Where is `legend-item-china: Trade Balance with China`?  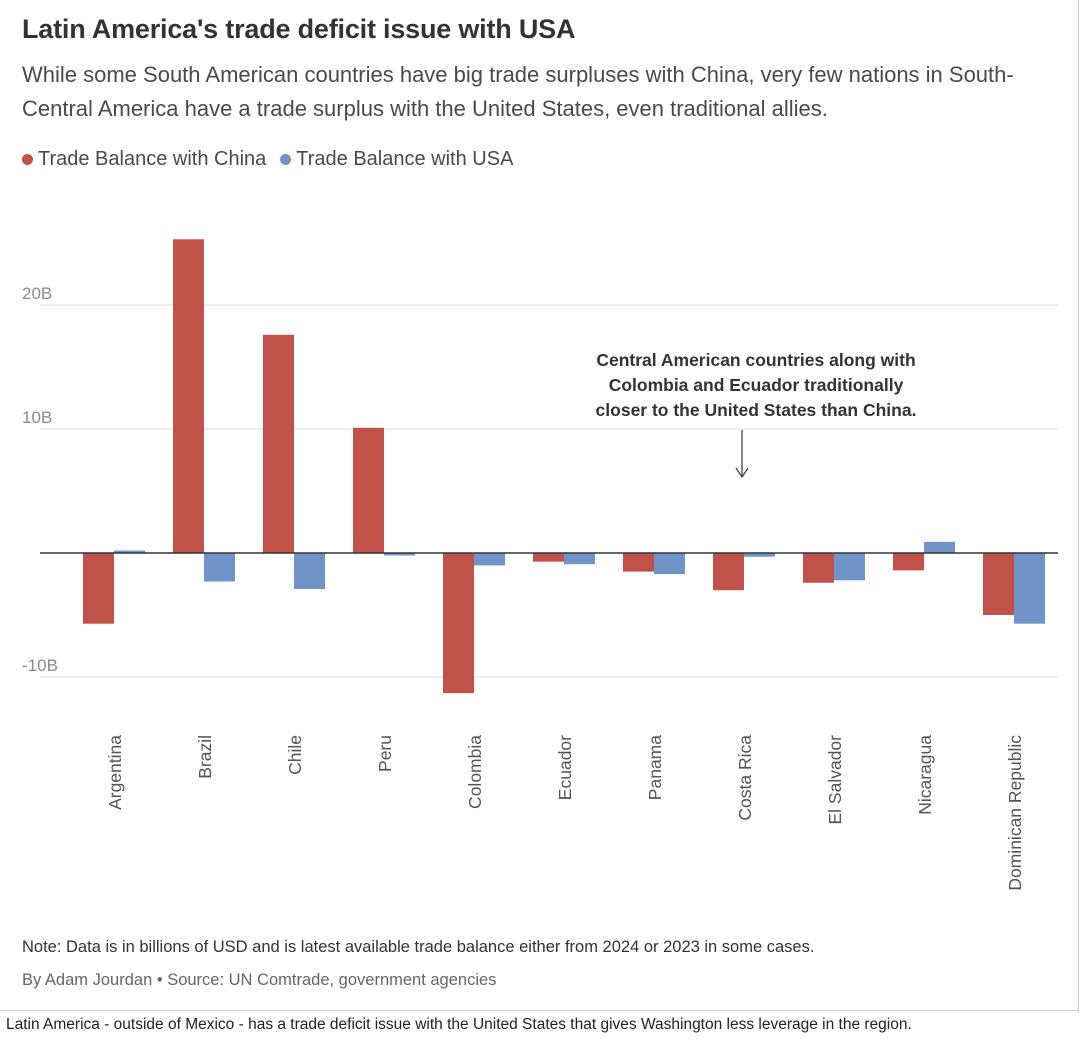 legend-item-china: Trade Balance with China is located at coordinates (144, 159).